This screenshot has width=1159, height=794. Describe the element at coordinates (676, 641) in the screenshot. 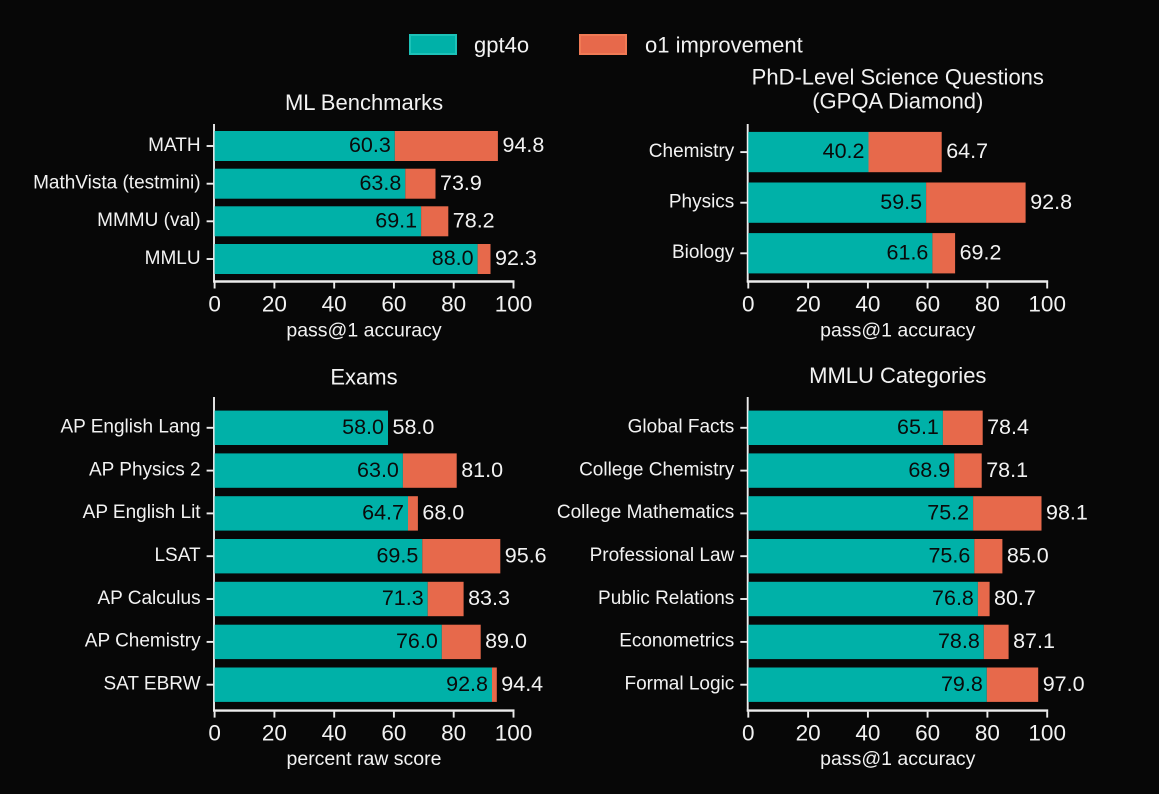

I see `svg-text: Econometrics` at that location.